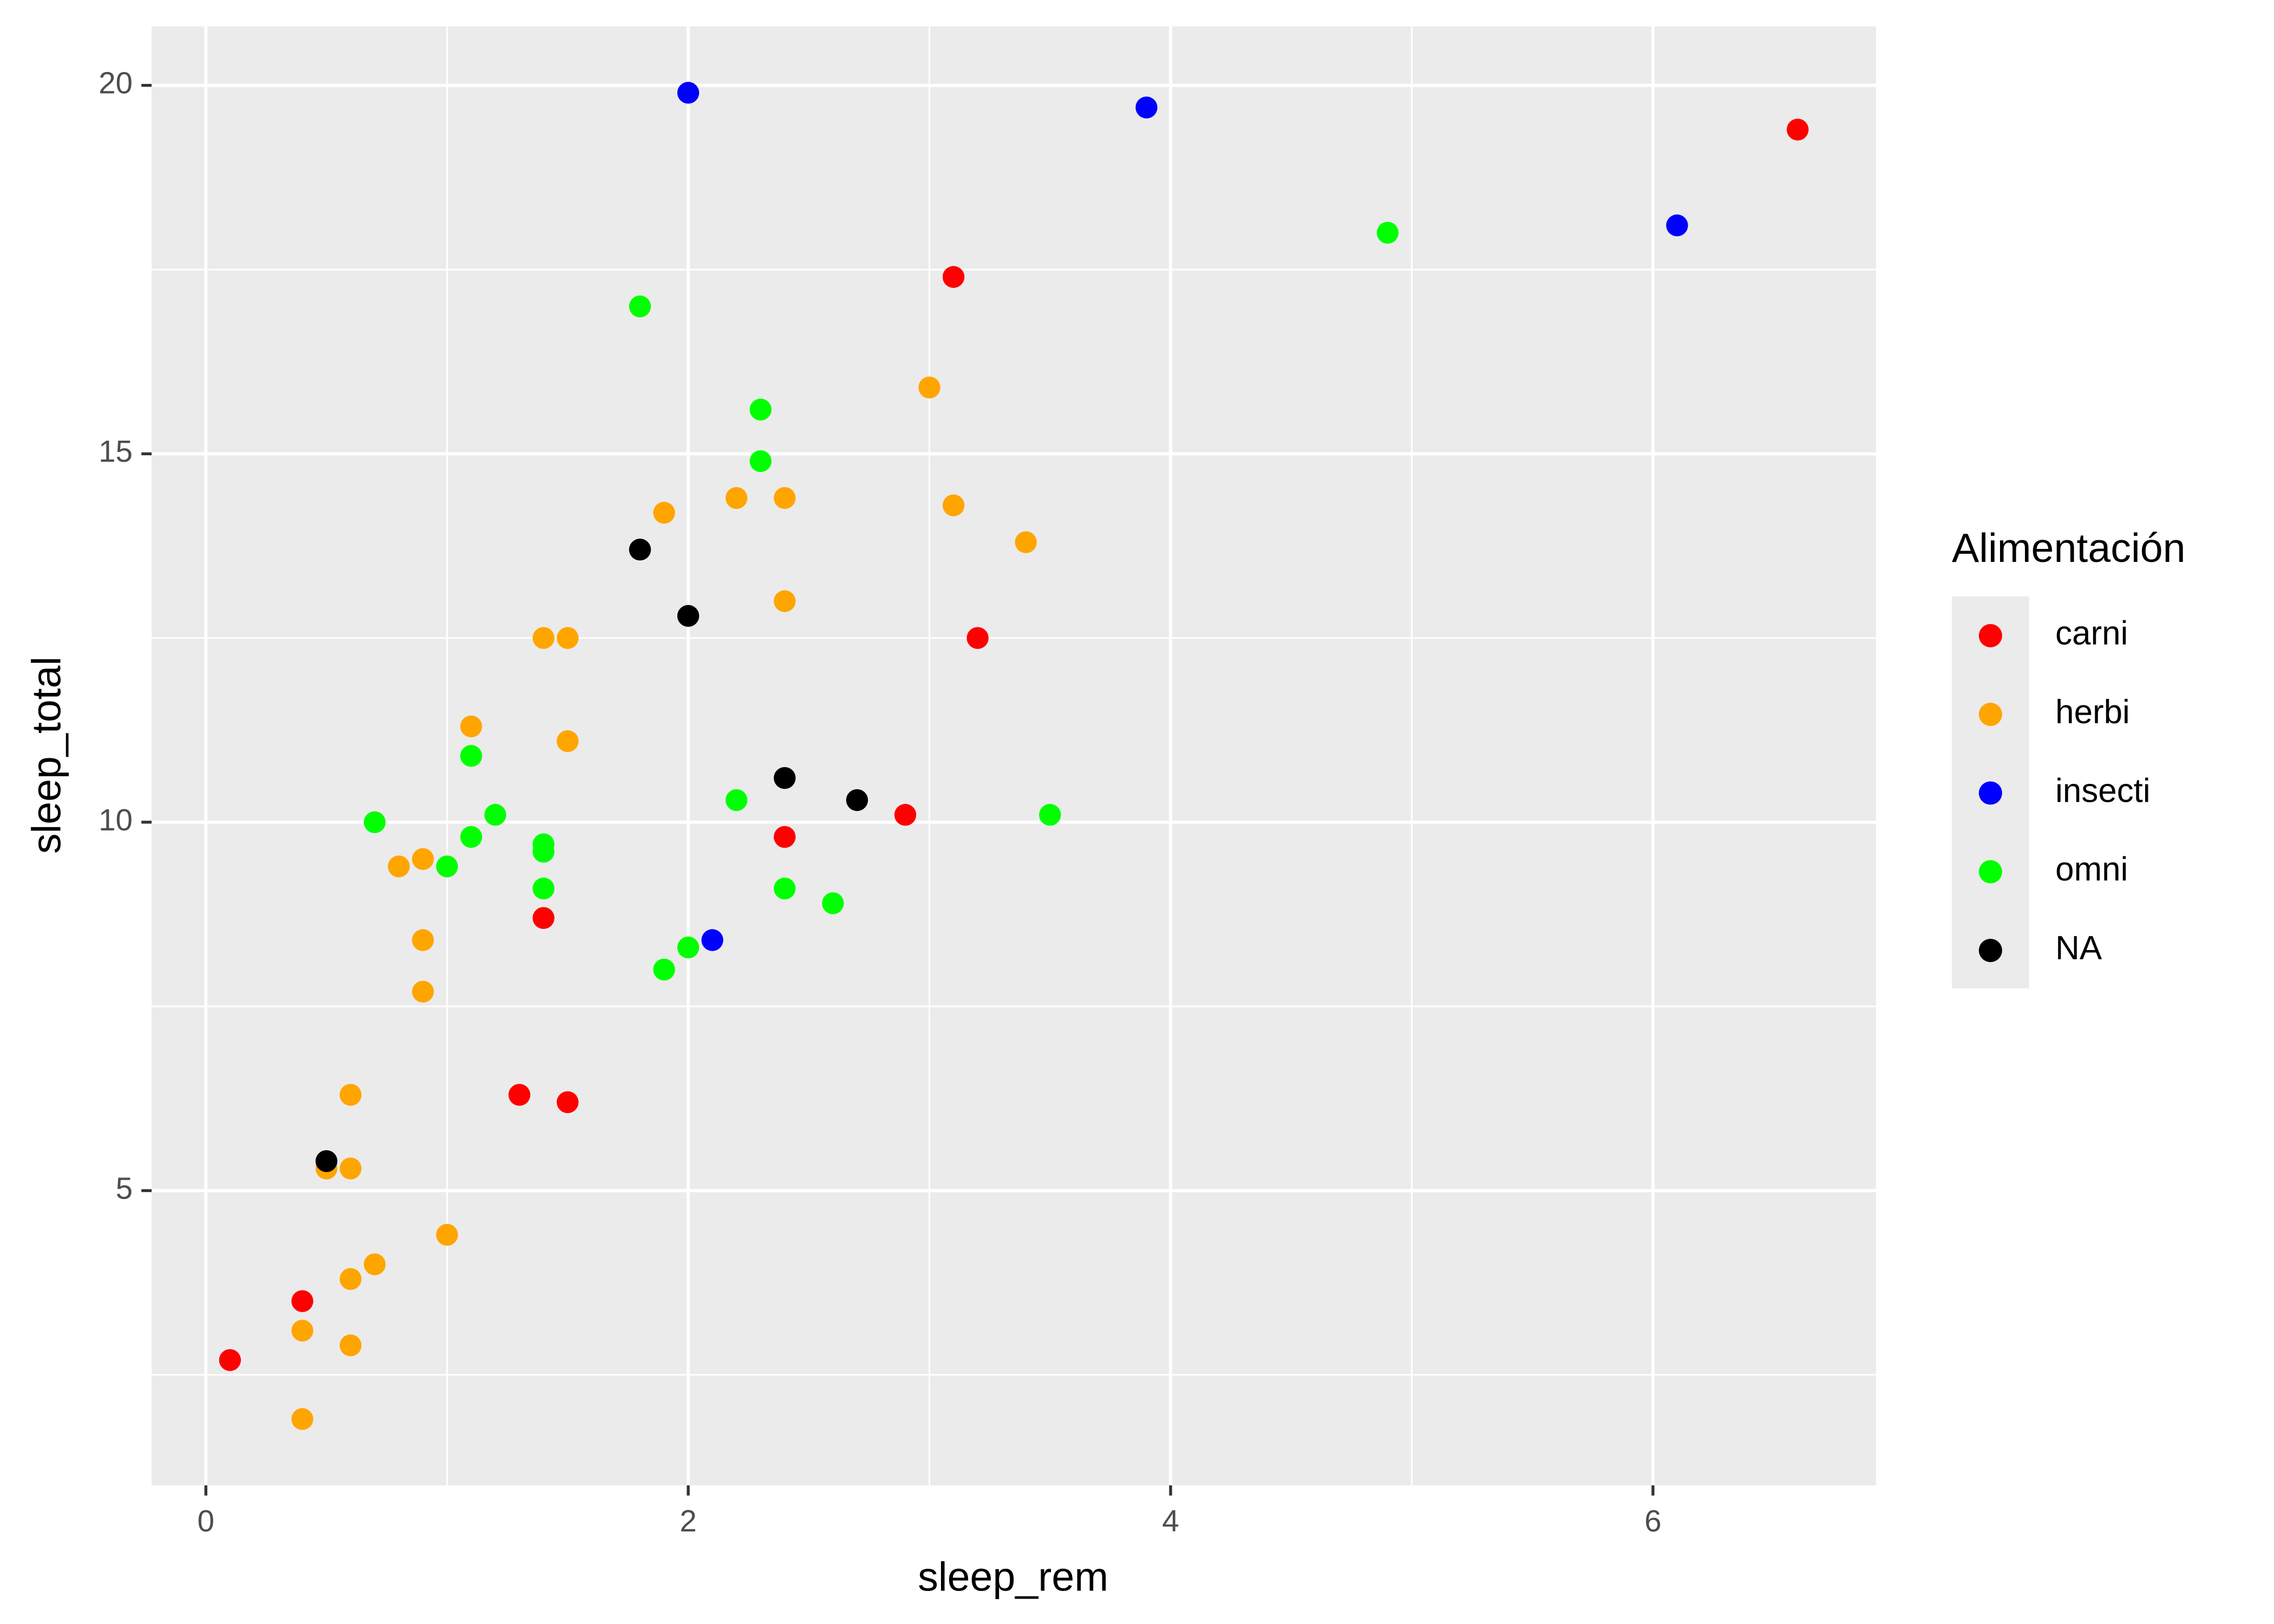 This screenshot has width=2274, height=1624. What do you see at coordinates (2092, 869) in the screenshot?
I see `legend-label: omni` at bounding box center [2092, 869].